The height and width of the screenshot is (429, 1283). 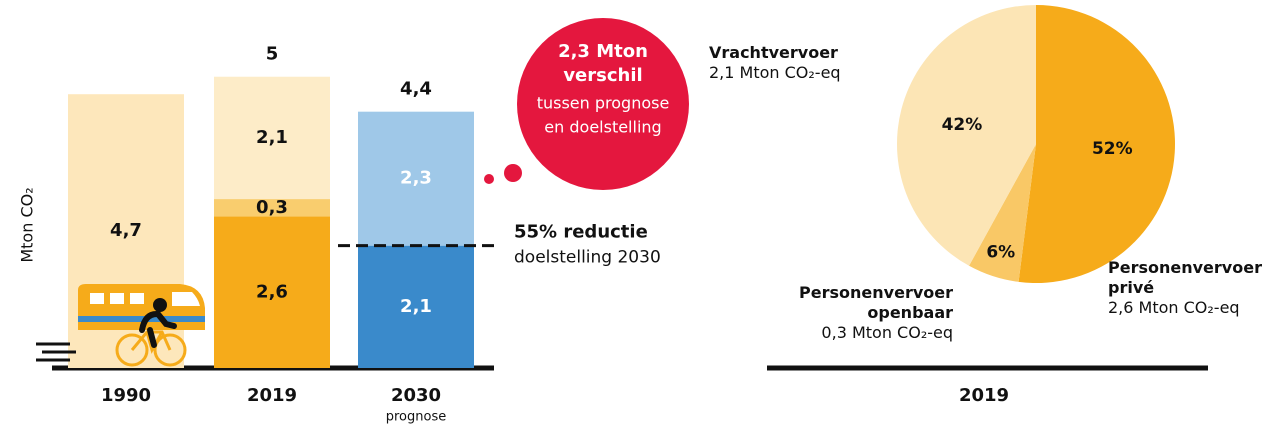 What do you see at coordinates (1112, 149) in the screenshot?
I see `pie-value-label: 52%` at bounding box center [1112, 149].